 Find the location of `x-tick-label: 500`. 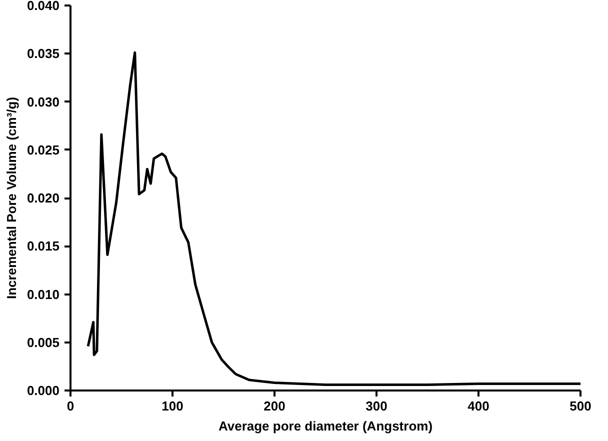

x-tick-label: 500 is located at coordinates (581, 406).